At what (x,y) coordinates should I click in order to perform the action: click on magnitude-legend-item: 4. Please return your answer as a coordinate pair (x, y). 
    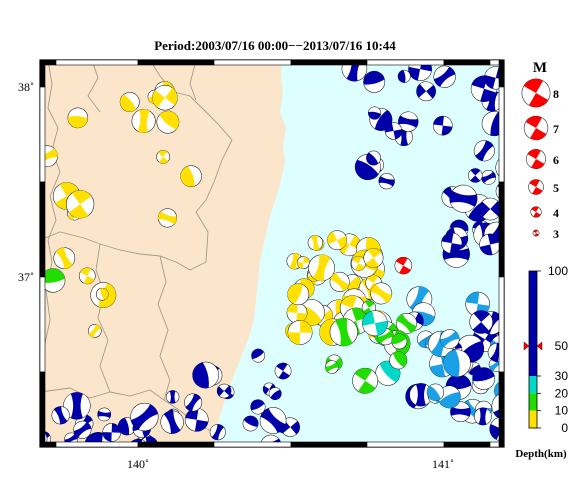
    Looking at the image, I should click on (544, 213).